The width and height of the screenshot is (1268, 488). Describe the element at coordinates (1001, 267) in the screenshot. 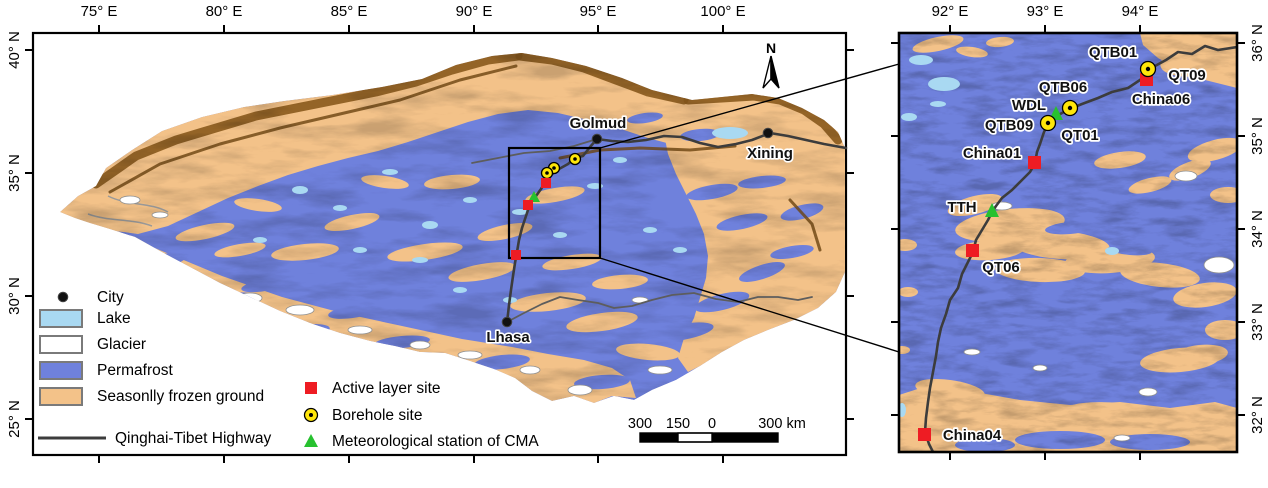

I see `svg-text: QT06` at that location.